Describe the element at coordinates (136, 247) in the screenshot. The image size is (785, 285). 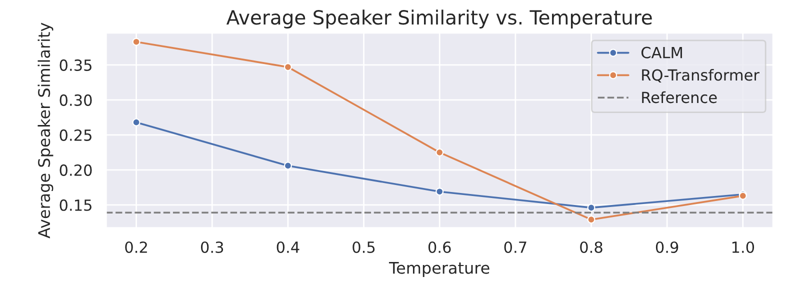
I see `x-tick-label: 0.2` at that location.